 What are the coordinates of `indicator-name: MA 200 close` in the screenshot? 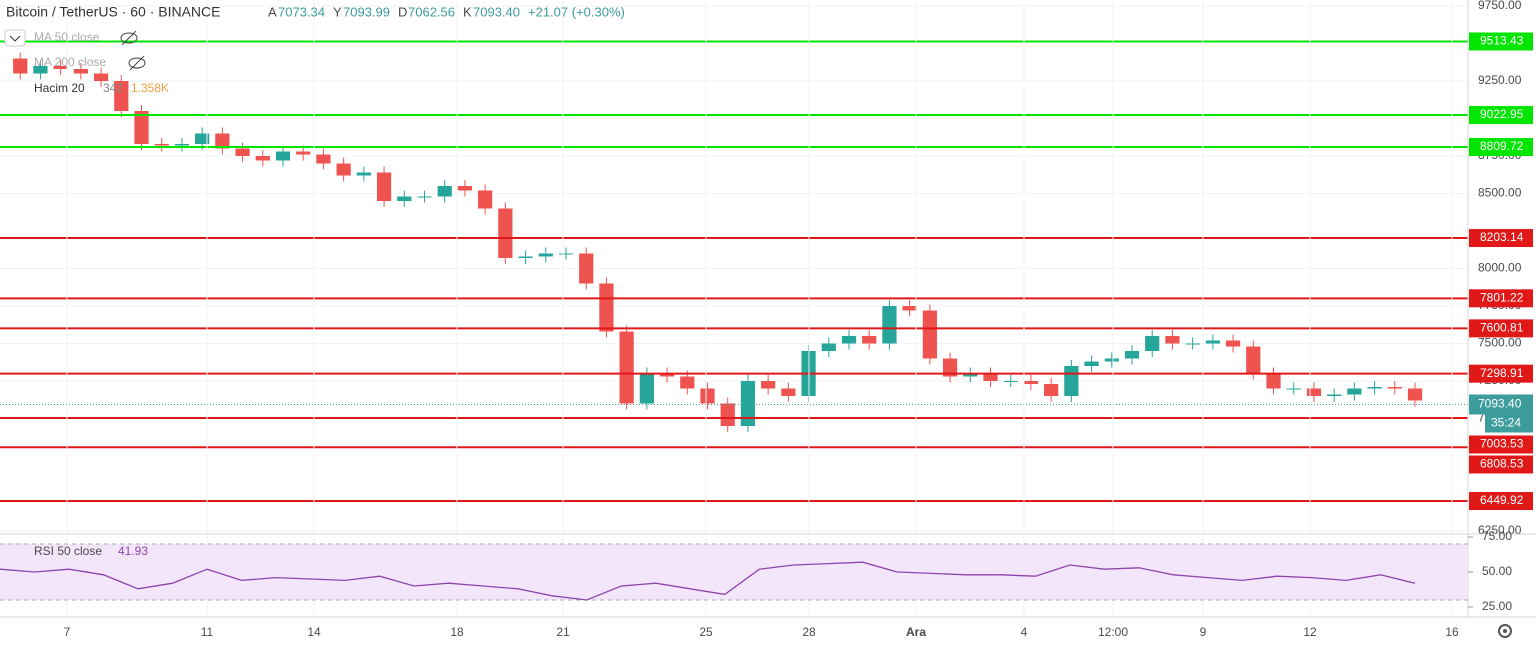 It's located at (70, 62).